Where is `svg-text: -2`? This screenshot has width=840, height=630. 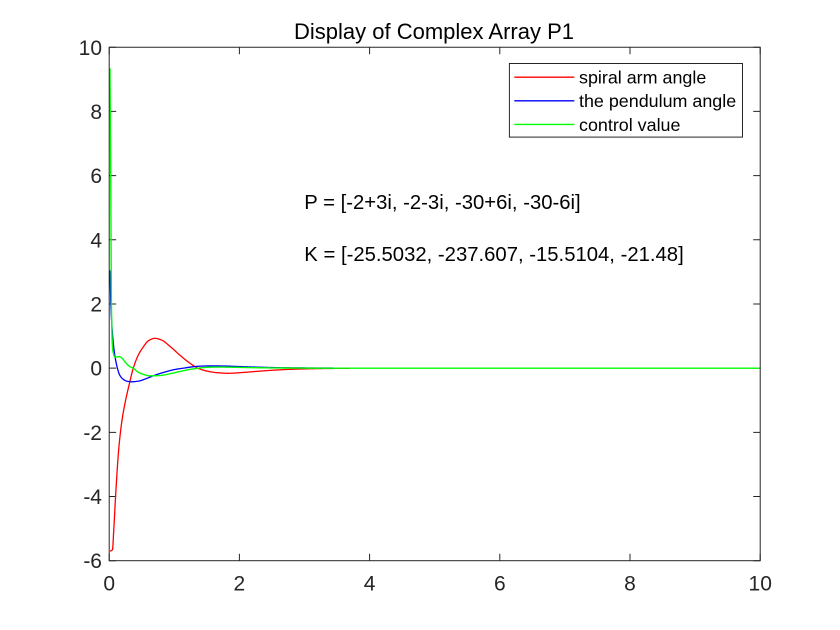 svg-text: -2 is located at coordinates (92, 433).